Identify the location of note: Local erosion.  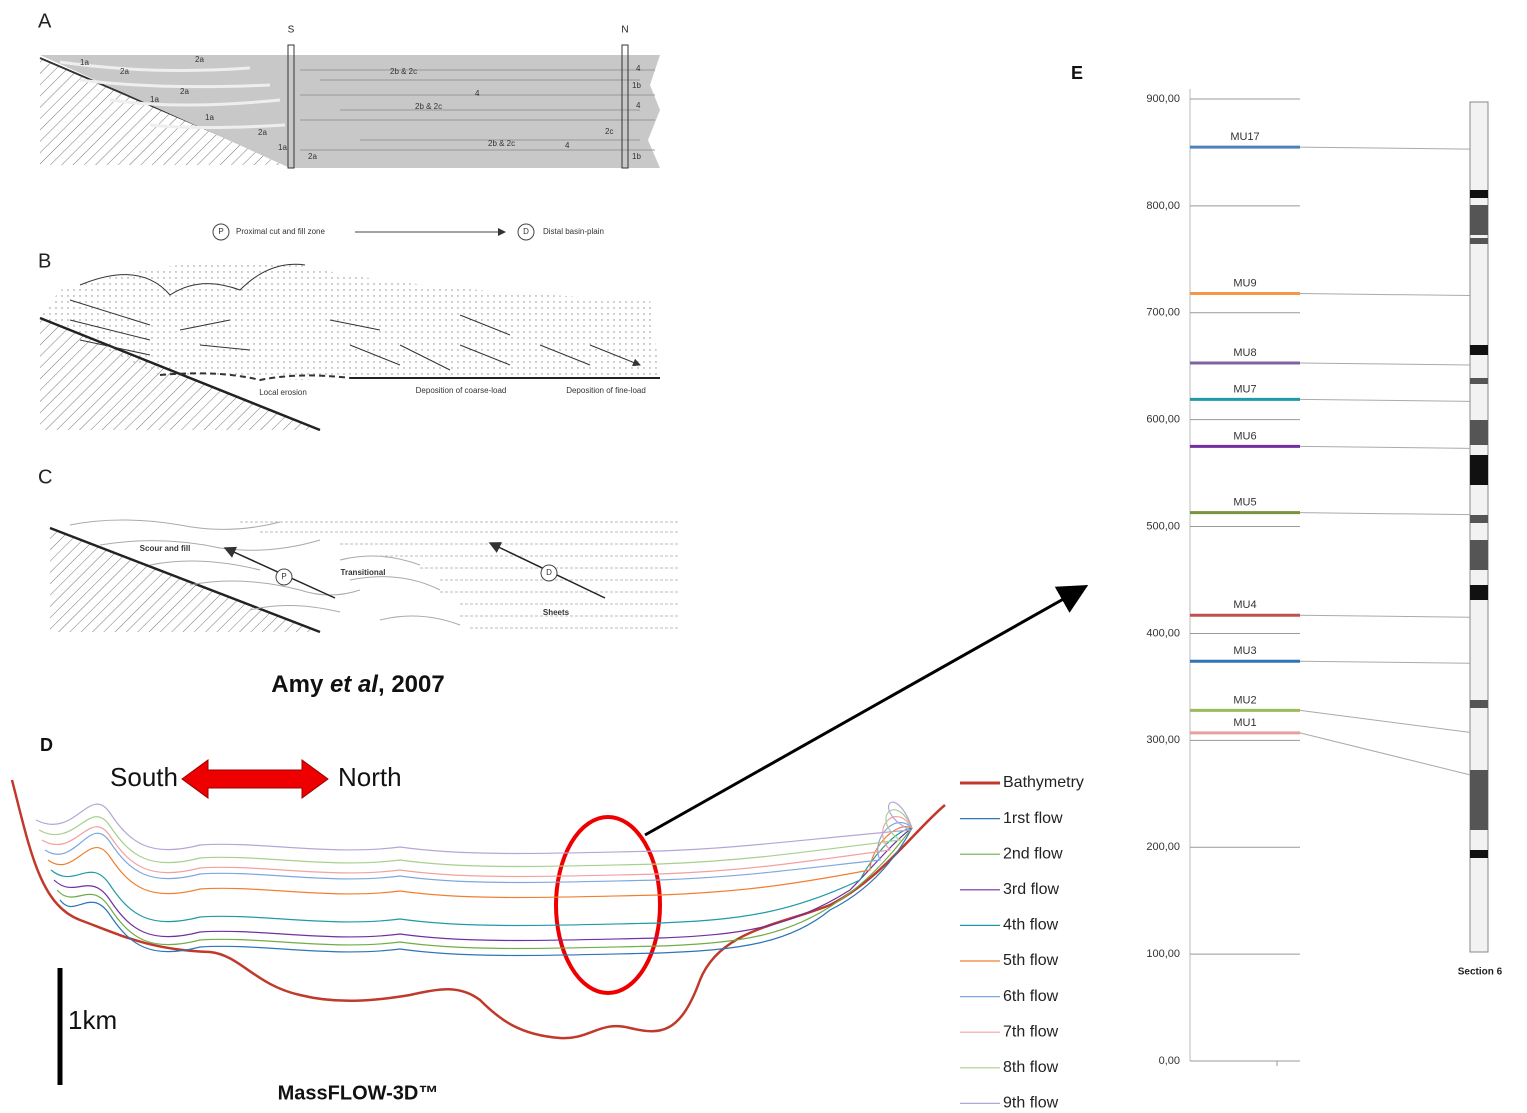
(283, 392).